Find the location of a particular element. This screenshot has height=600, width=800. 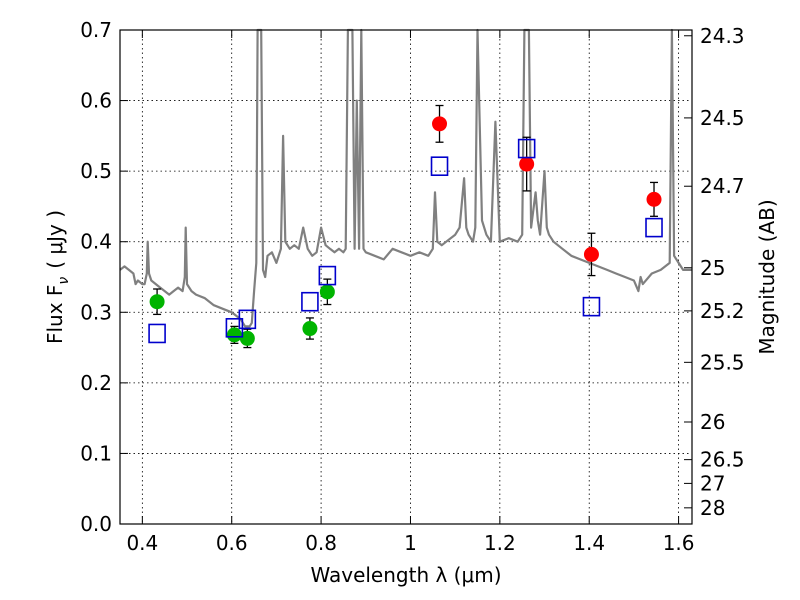

y2-tick-label: 24.5 is located at coordinates (722, 118).